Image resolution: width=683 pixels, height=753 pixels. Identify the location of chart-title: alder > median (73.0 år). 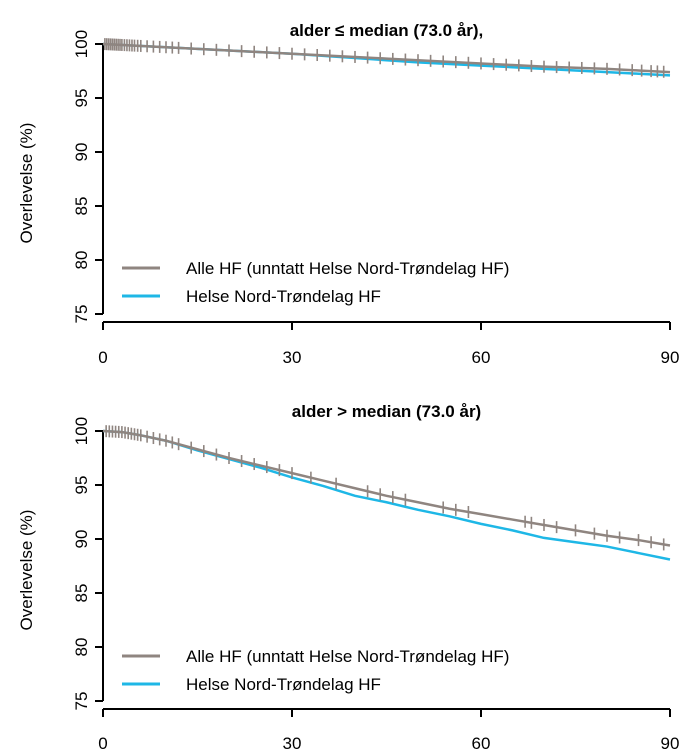
(386, 411).